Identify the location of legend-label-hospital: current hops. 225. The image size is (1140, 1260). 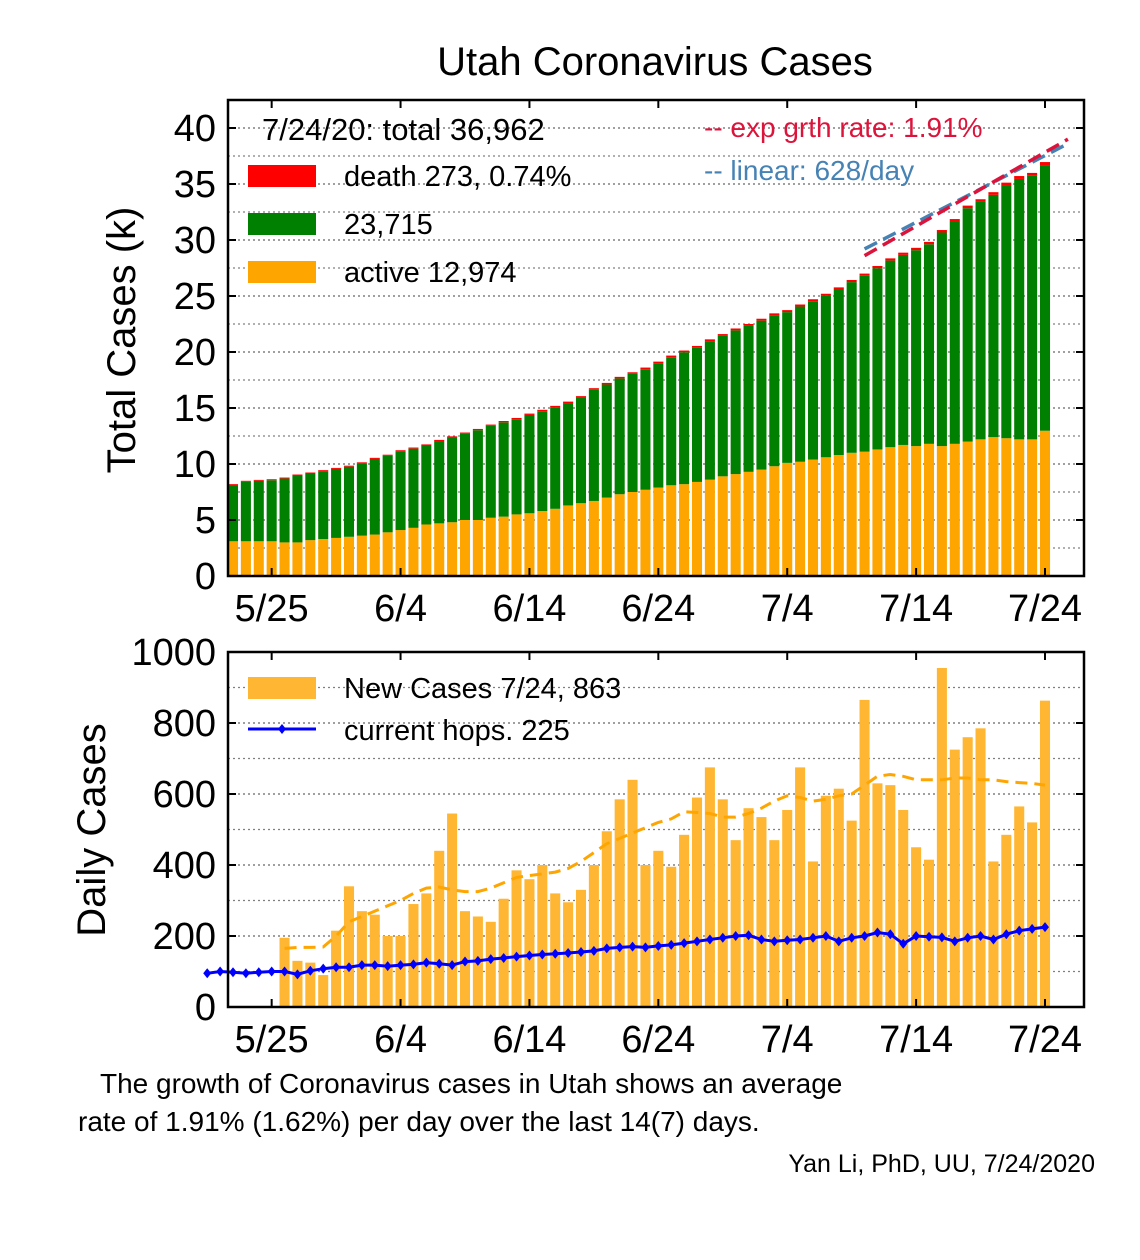
(457, 731).